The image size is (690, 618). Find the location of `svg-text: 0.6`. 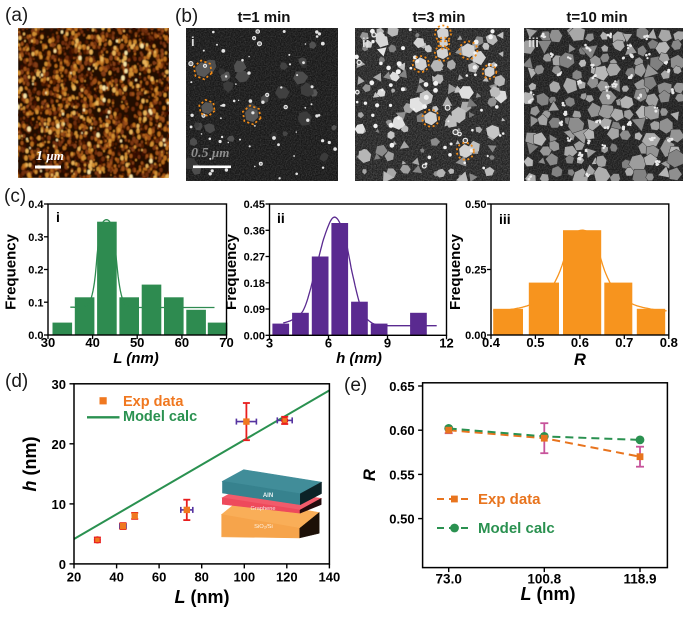

svg-text: 0.6 is located at coordinates (580, 342).